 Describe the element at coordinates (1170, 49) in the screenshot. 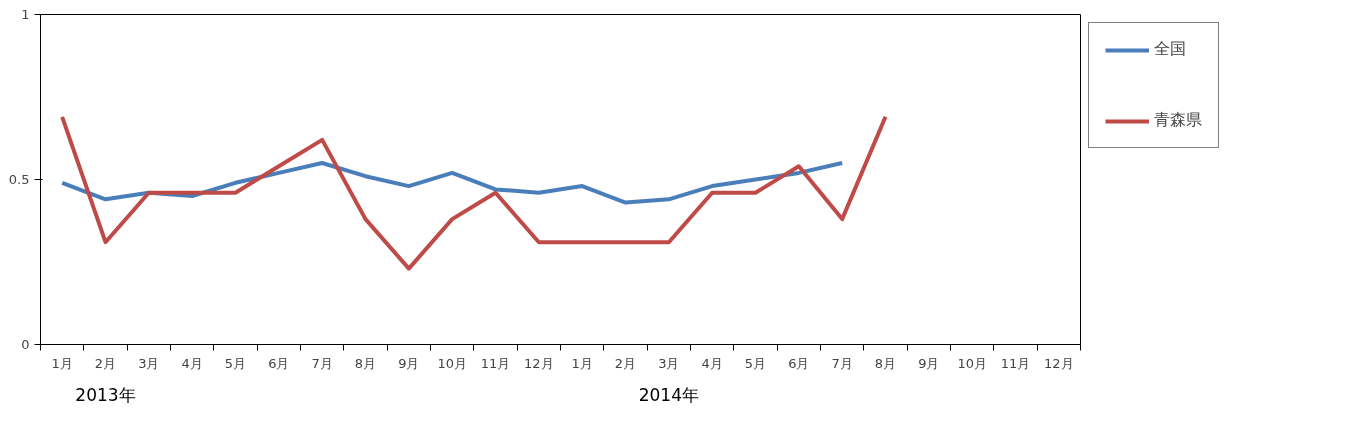

I see `legend-label: 全国` at that location.